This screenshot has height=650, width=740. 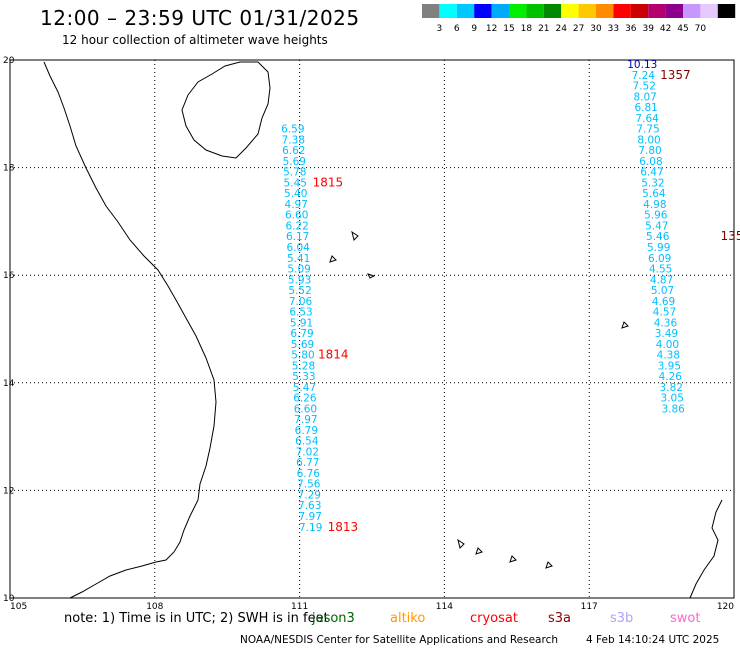 What do you see at coordinates (663, 302) in the screenshot?
I see `wave-height-value: 4.69` at bounding box center [663, 302].